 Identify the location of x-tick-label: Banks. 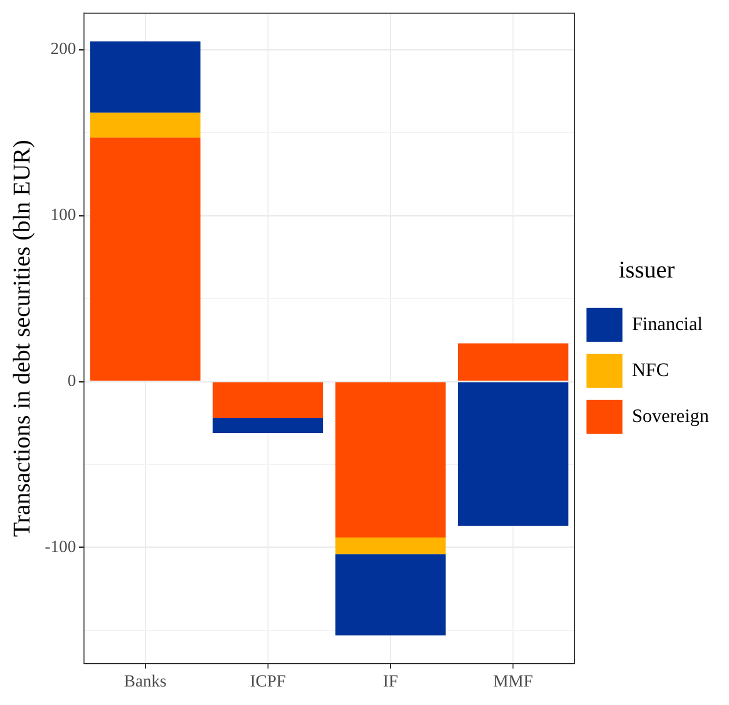
(145, 680).